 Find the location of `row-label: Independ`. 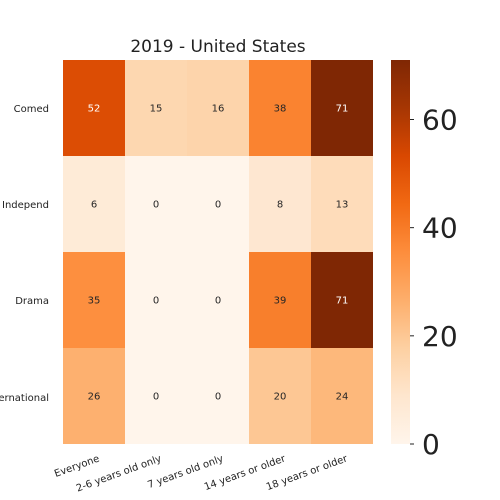

row-label: Independ is located at coordinates (25, 205).